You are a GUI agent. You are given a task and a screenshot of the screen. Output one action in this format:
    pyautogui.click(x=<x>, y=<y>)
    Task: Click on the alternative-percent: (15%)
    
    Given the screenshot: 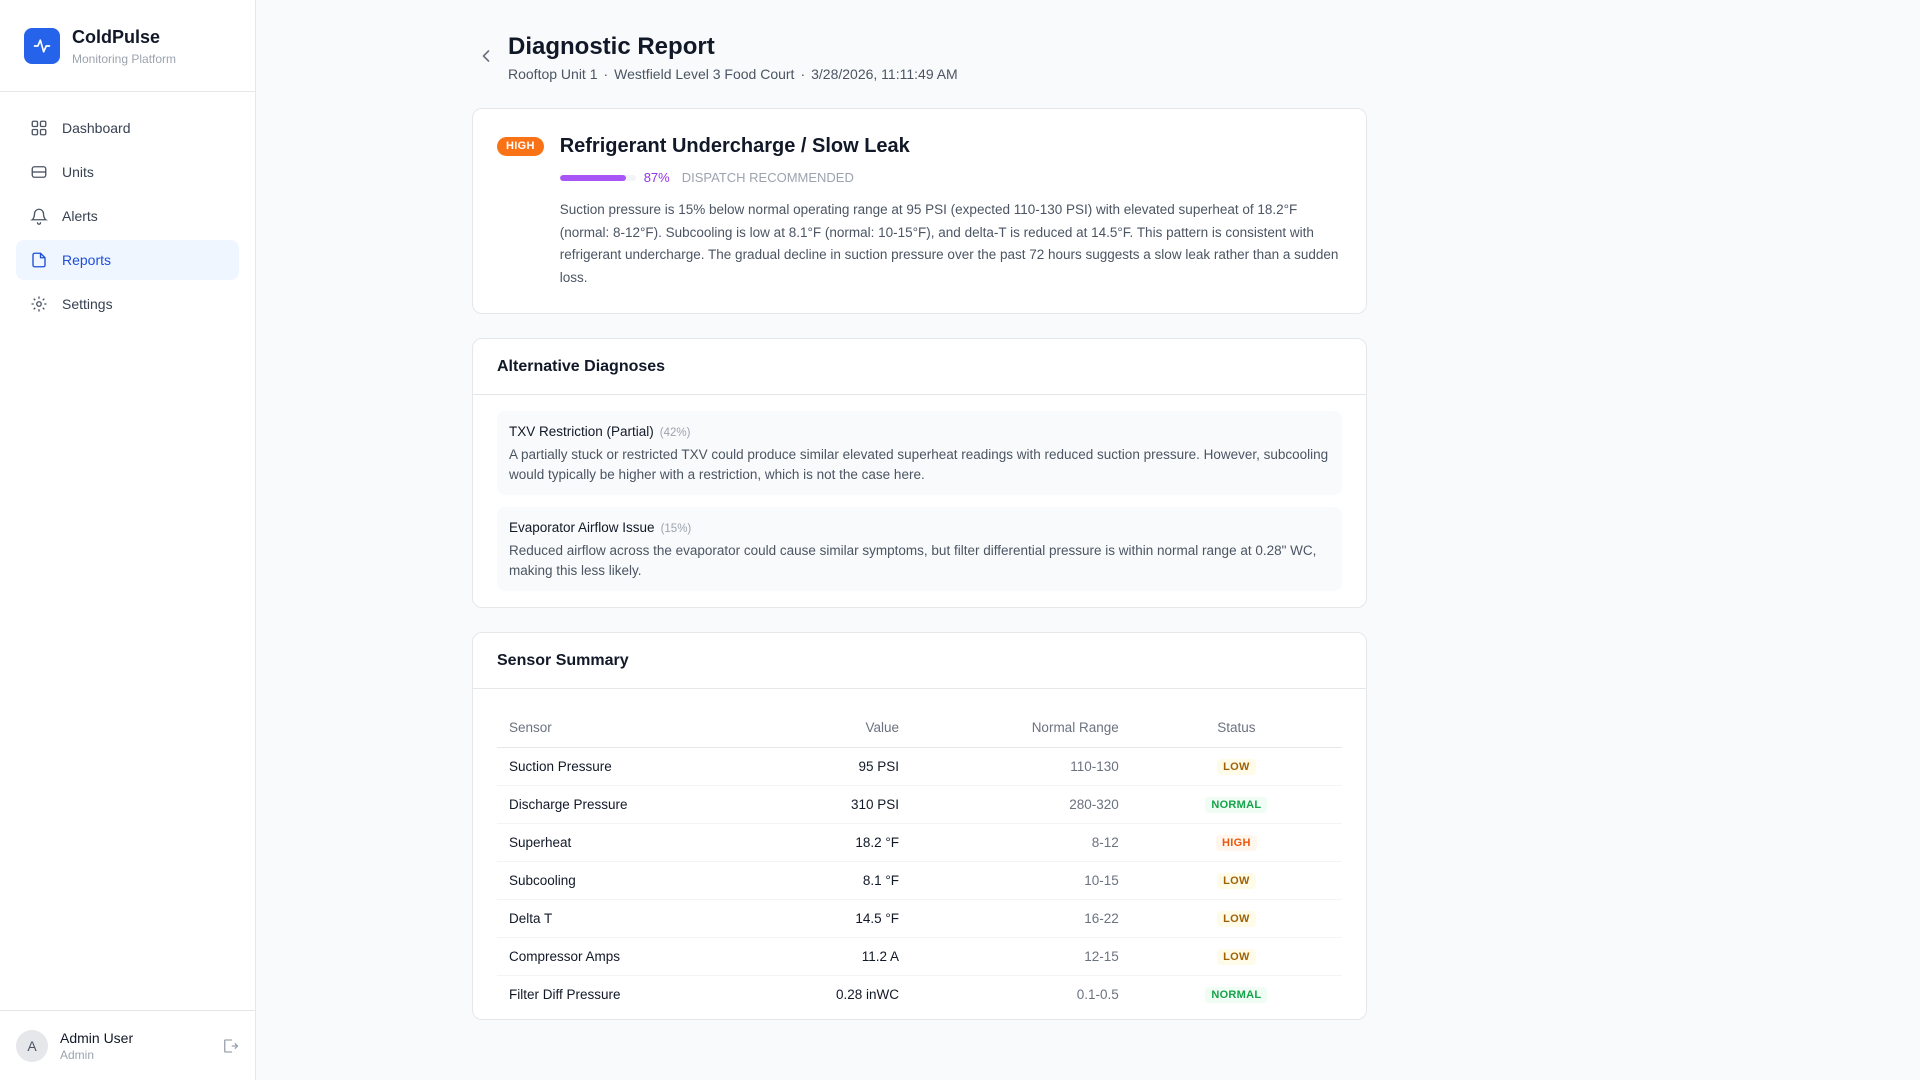 What is the action you would take?
    pyautogui.click(x=676, y=529)
    